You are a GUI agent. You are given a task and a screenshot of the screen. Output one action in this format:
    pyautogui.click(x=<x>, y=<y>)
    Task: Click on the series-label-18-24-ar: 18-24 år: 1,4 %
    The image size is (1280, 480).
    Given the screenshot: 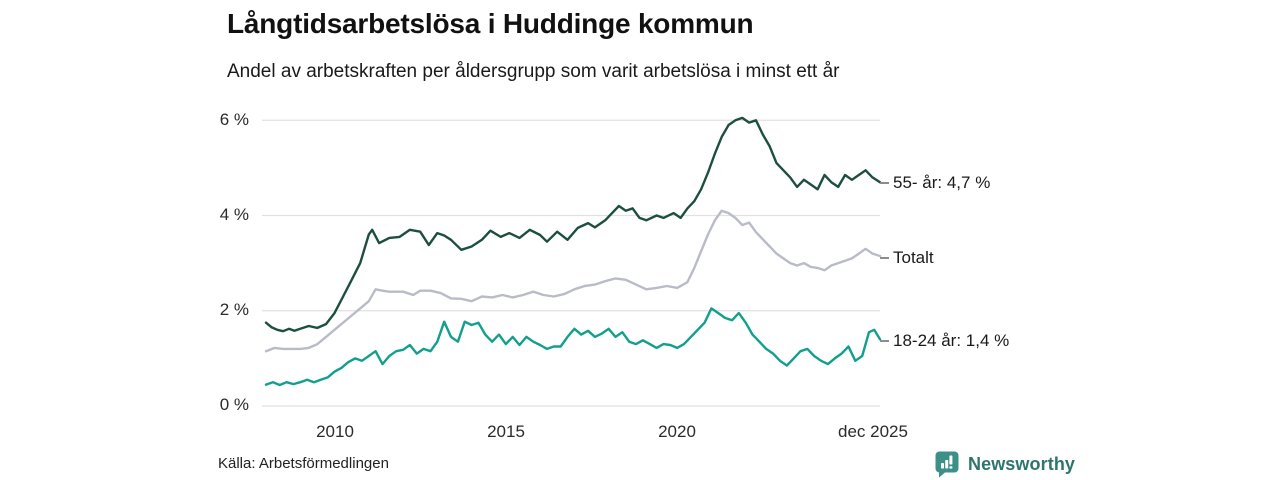 What is the action you would take?
    pyautogui.click(x=944, y=341)
    